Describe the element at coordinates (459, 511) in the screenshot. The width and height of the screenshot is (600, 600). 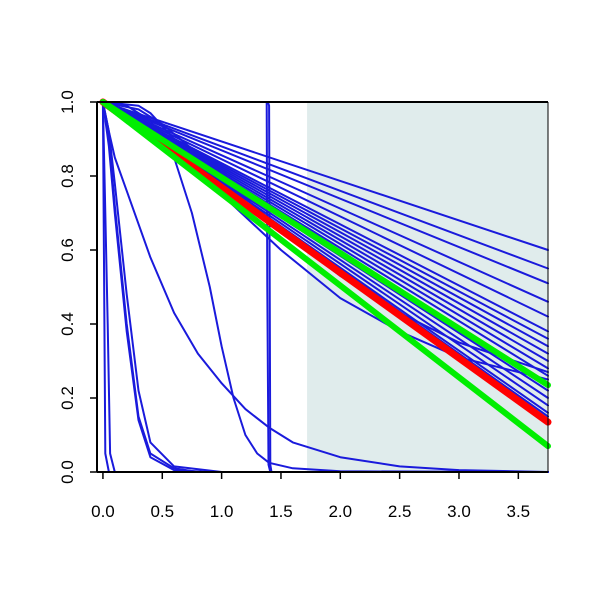
I see `x-tick-label-7: 3.0` at that location.